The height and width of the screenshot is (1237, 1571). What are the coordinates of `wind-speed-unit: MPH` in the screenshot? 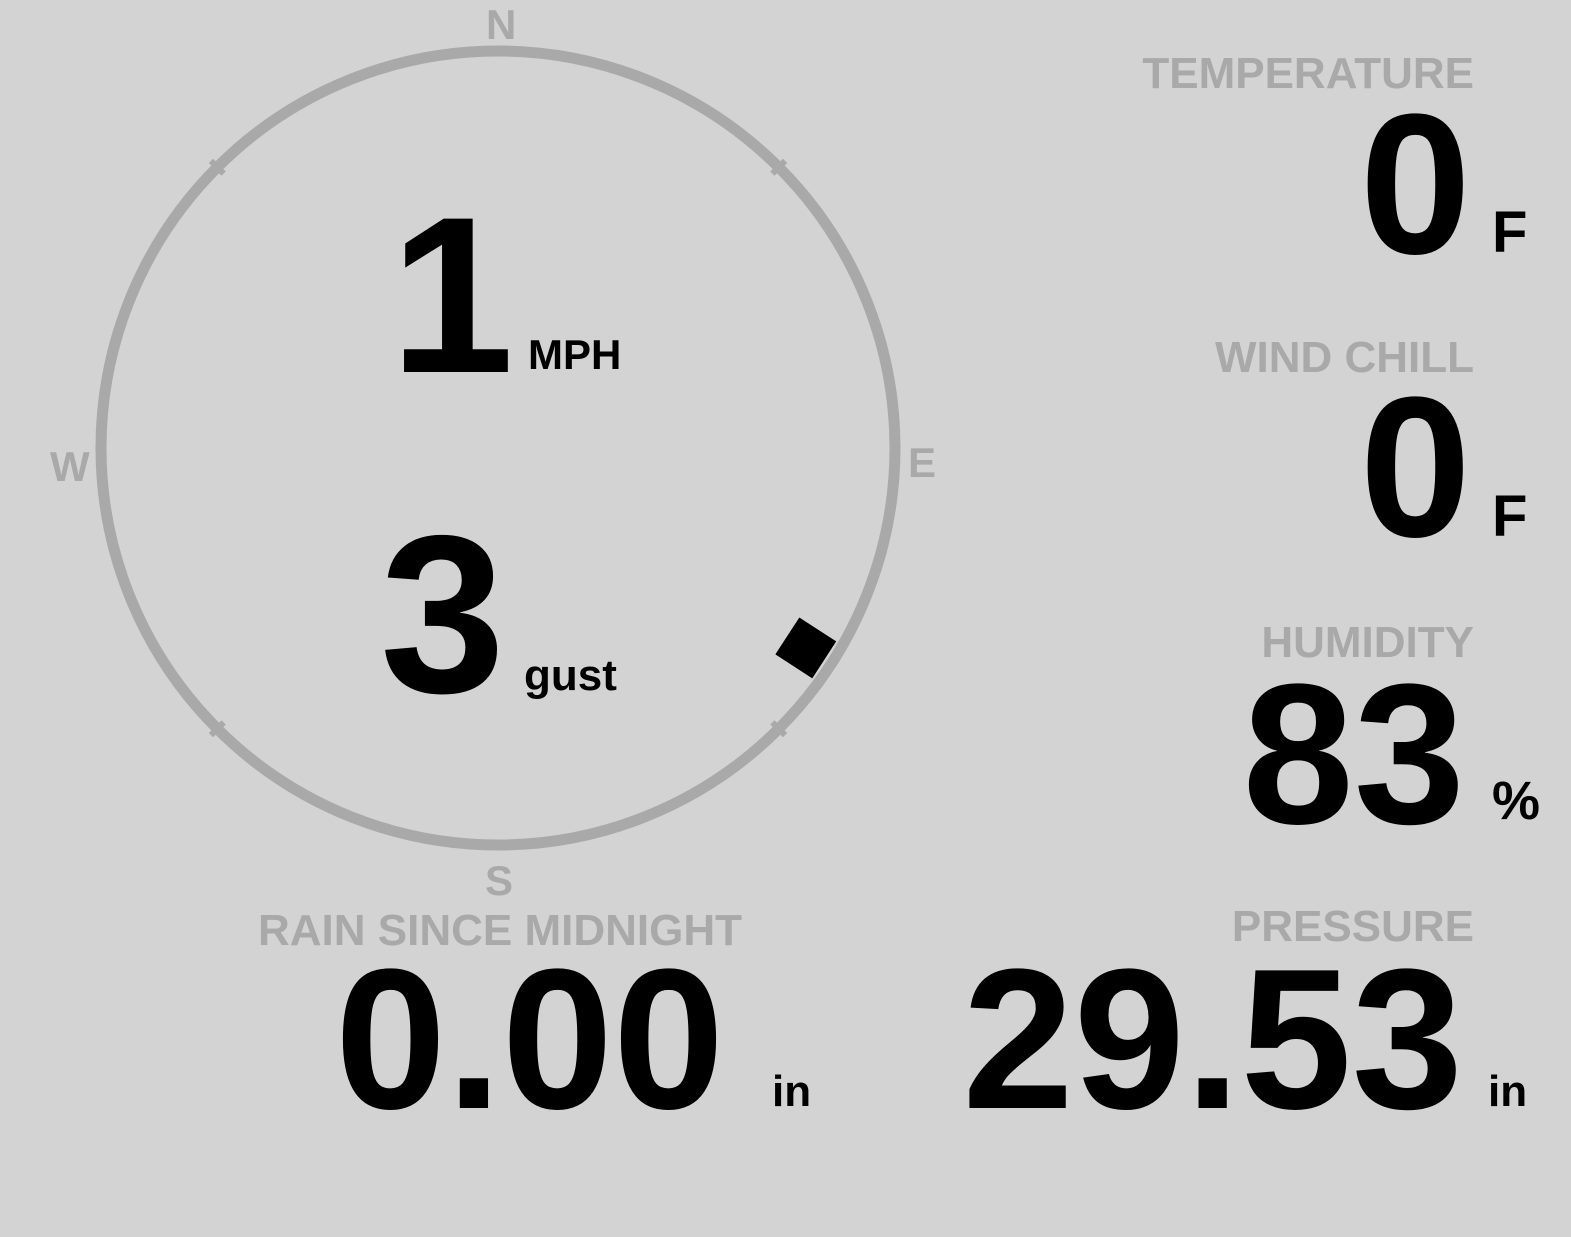 It's located at (575, 354).